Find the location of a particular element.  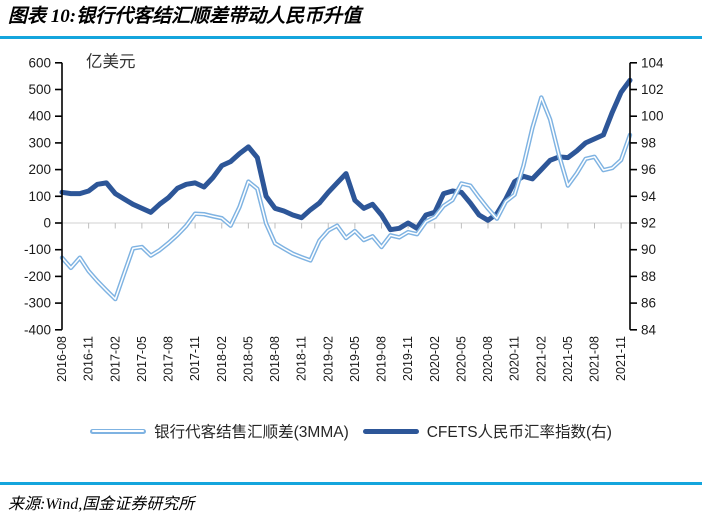

x-axis-tick-label: 2017-08 is located at coordinates (169, 359).